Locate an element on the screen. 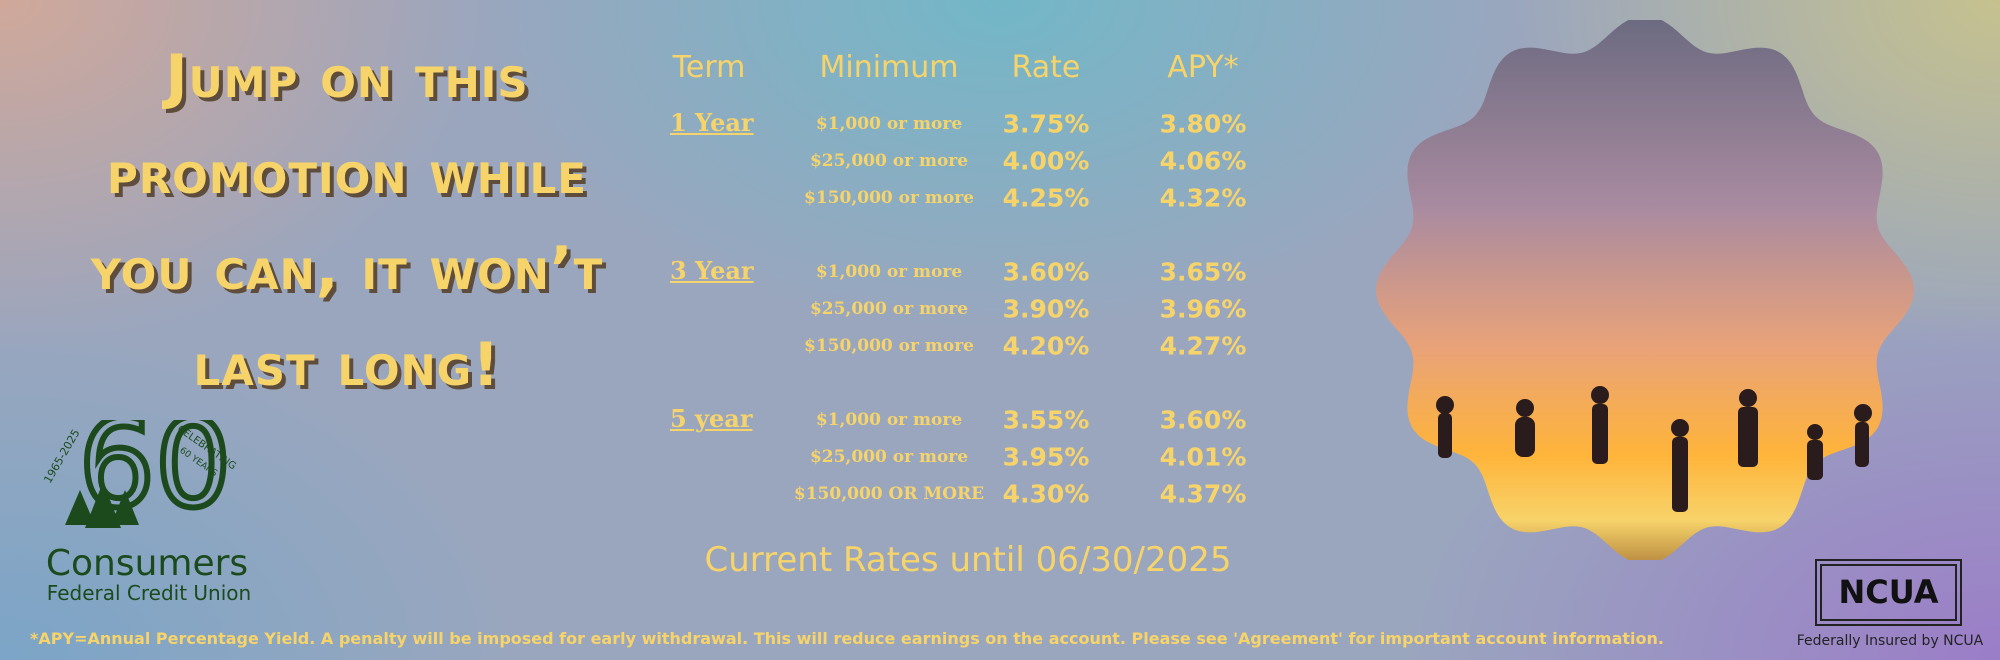 The height and width of the screenshot is (660, 2000). rate: 3.75% is located at coordinates (1046, 124).